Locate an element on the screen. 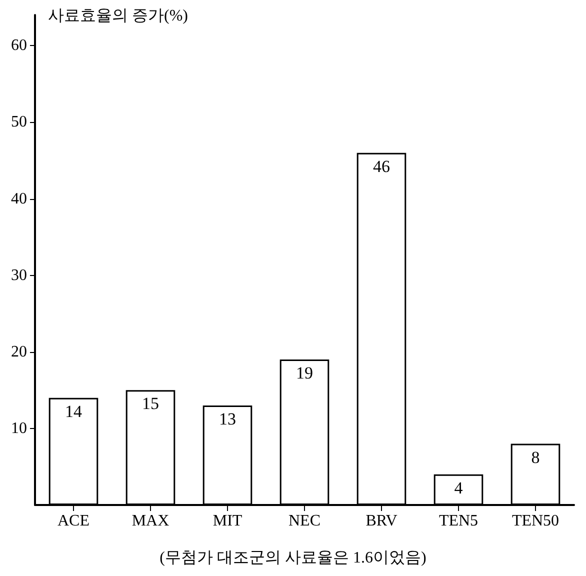  data-label: 19 is located at coordinates (304, 373).